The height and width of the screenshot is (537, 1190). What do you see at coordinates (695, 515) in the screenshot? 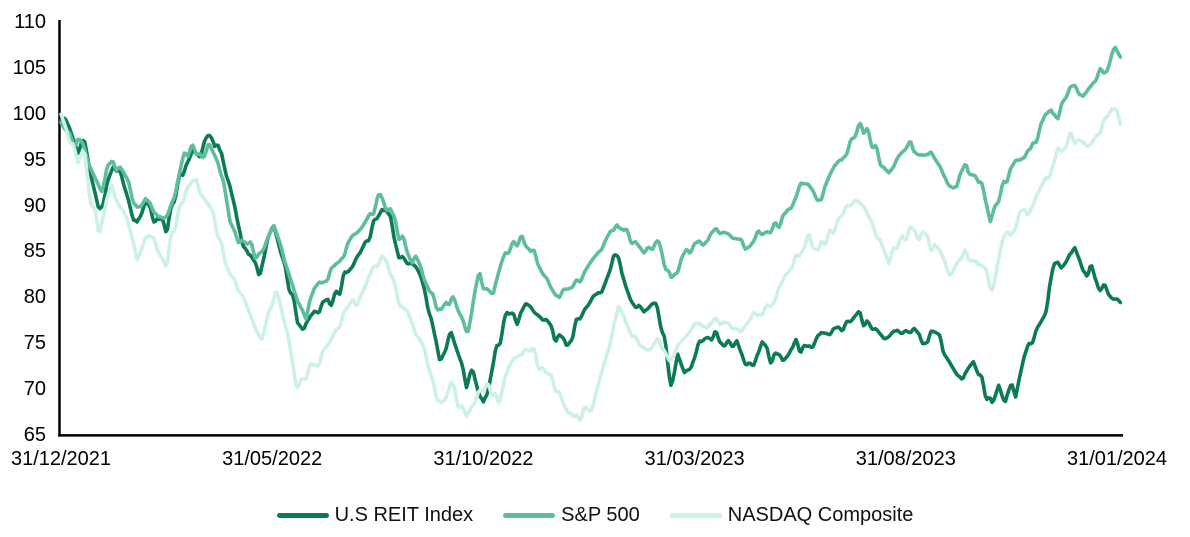
I see `nasdaq-line-swatch-icon` at bounding box center [695, 515].